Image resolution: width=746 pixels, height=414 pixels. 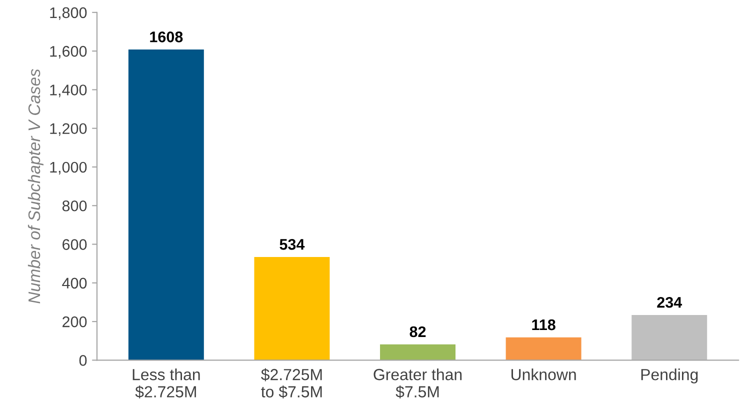 I want to click on y-tick-label: 1,600, so click(x=68, y=52).